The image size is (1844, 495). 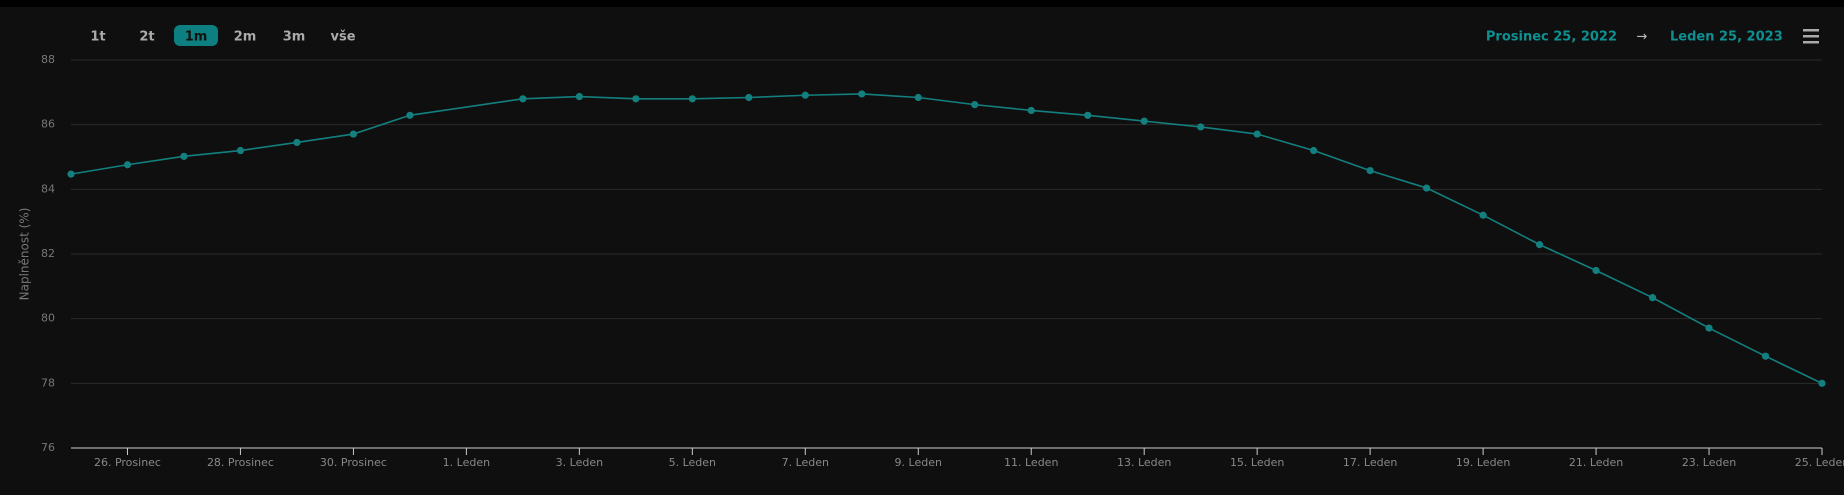 What do you see at coordinates (342, 37) in the screenshot?
I see `range-button: vše` at bounding box center [342, 37].